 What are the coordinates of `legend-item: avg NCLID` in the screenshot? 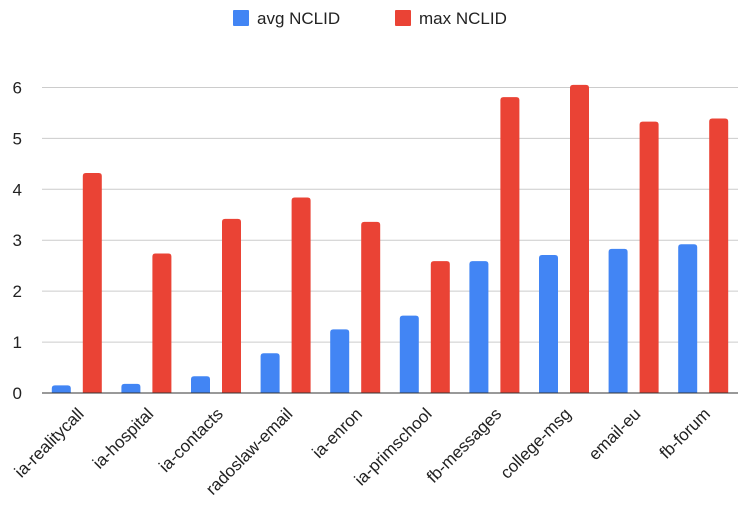 It's located at (286, 18).